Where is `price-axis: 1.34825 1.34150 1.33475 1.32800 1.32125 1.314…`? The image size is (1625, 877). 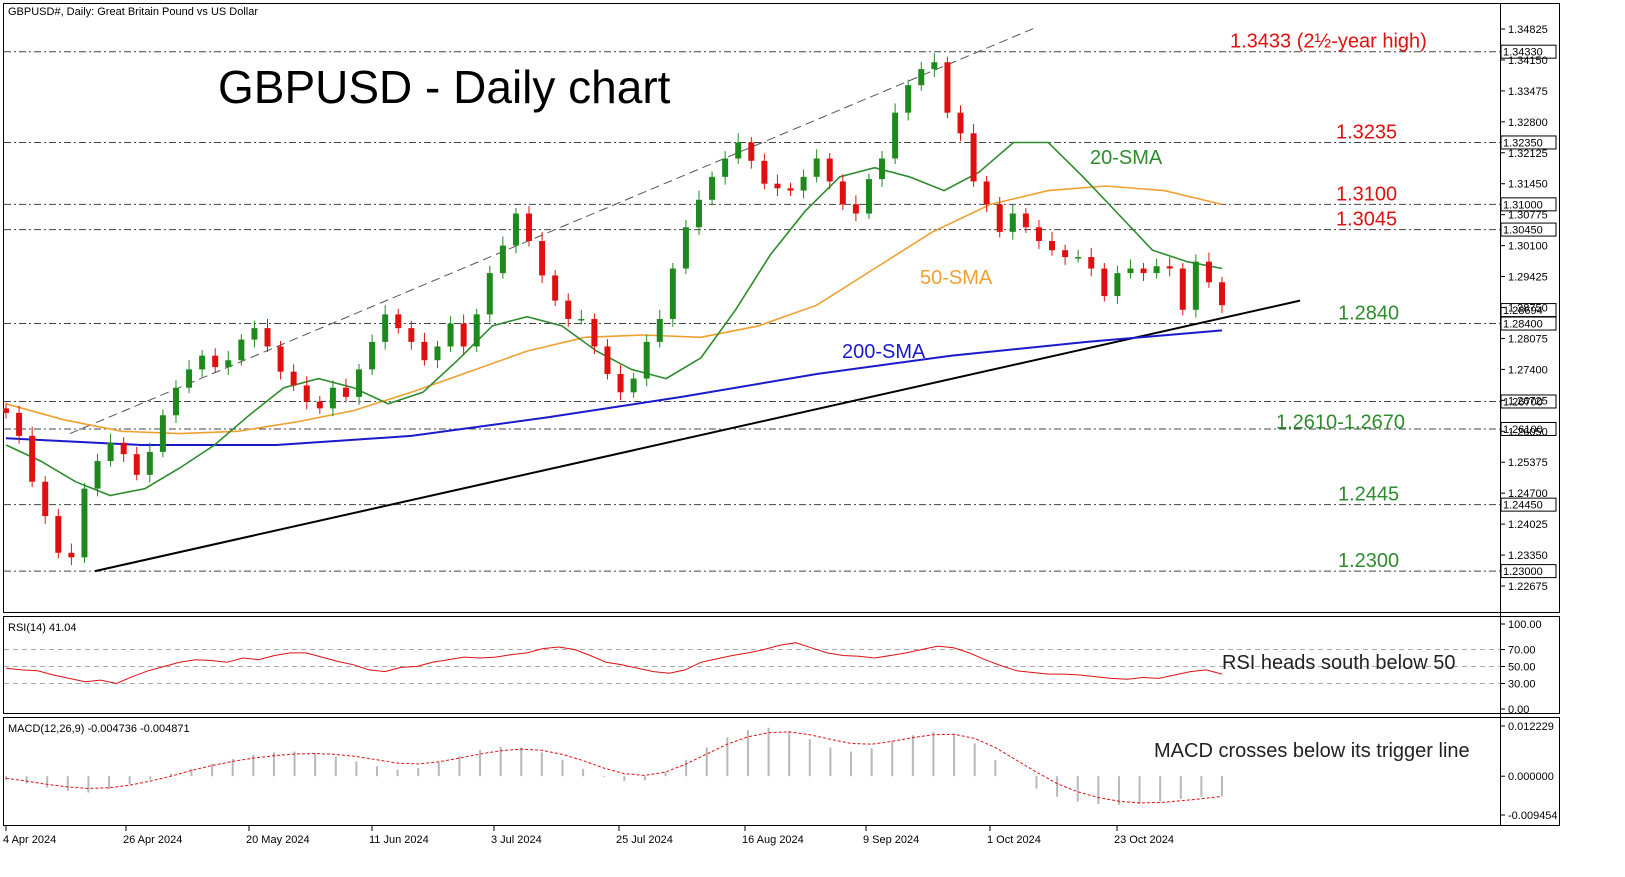 price-axis: 1.34825 1.34150 1.33475 1.32800 1.32125 1.314… is located at coordinates (1524, 308).